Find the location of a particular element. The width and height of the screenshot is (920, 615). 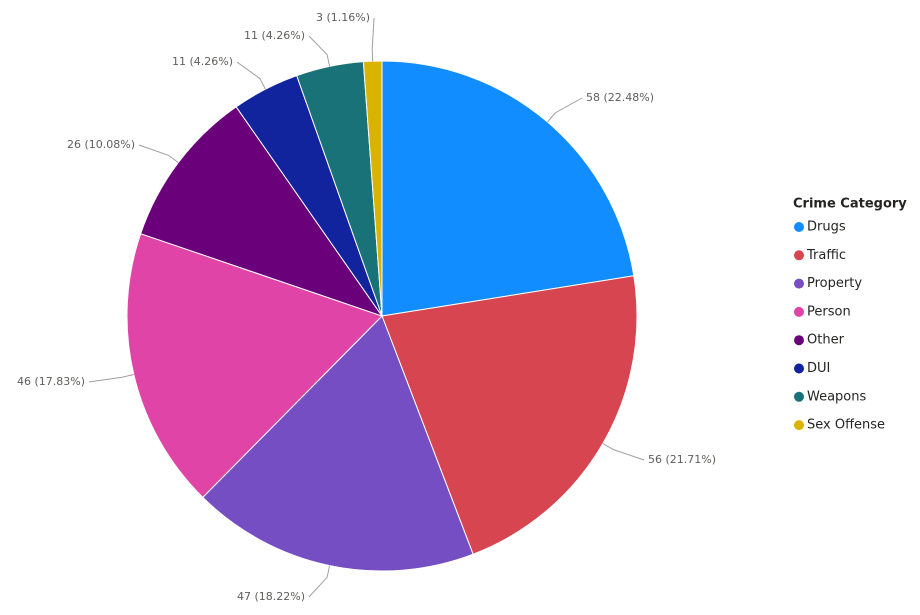

legend-label: Drugs is located at coordinates (826, 227).